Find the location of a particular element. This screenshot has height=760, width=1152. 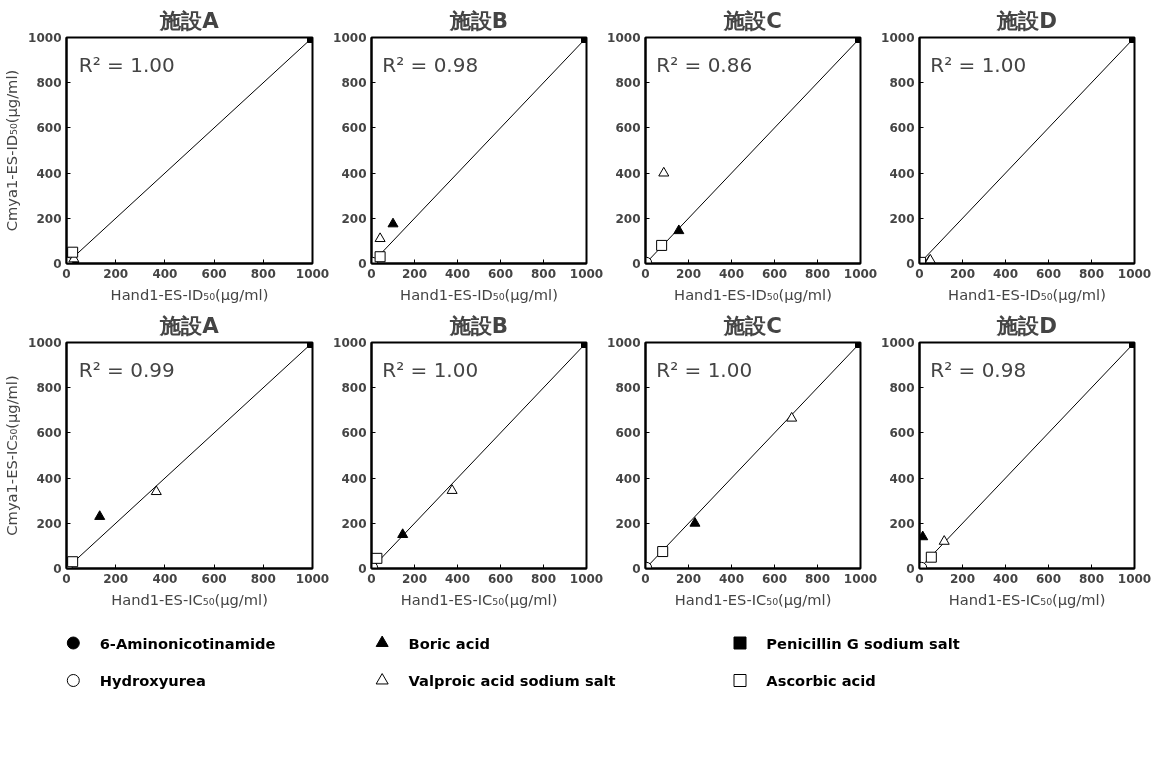

legend-label: Hydroxyurea is located at coordinates (152, 680).